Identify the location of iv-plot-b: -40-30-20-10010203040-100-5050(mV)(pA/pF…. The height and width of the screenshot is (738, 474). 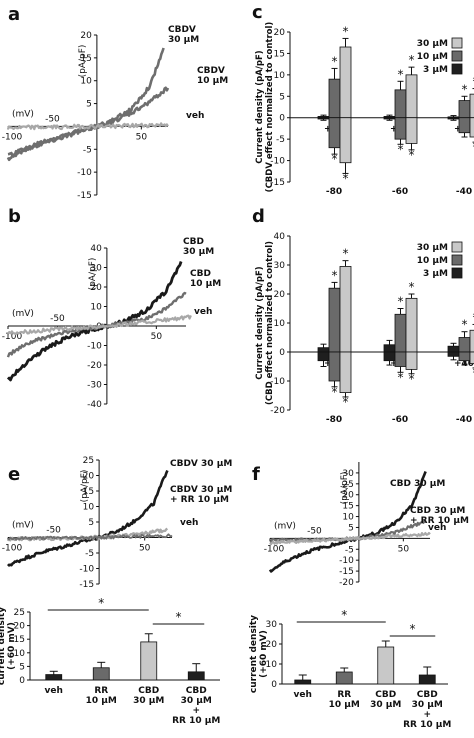
(97, 327).